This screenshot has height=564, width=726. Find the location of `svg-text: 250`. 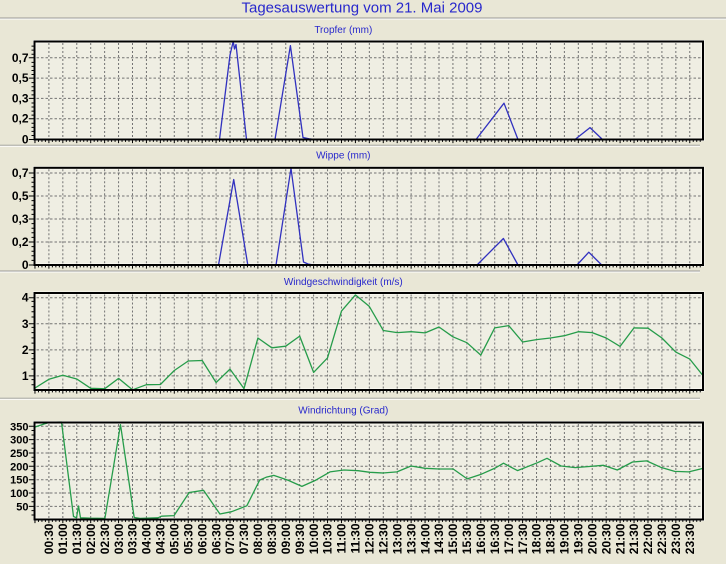

svg-text: 250 is located at coordinates (19, 454).